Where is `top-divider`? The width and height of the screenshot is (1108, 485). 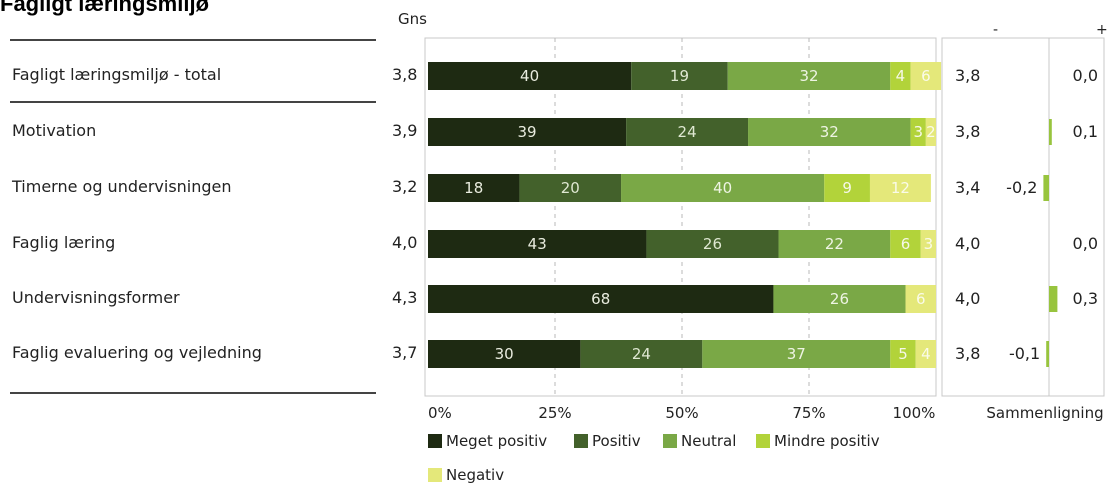 top-divider is located at coordinates (193, 40).